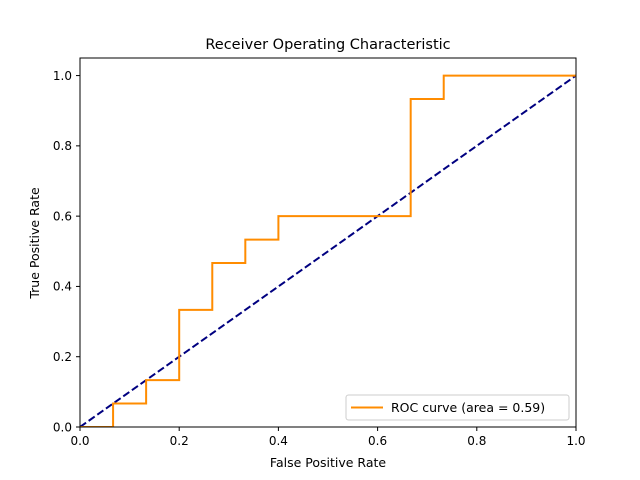  Describe the element at coordinates (62, 146) in the screenshot. I see `y-tick-label: 0.8` at that location.